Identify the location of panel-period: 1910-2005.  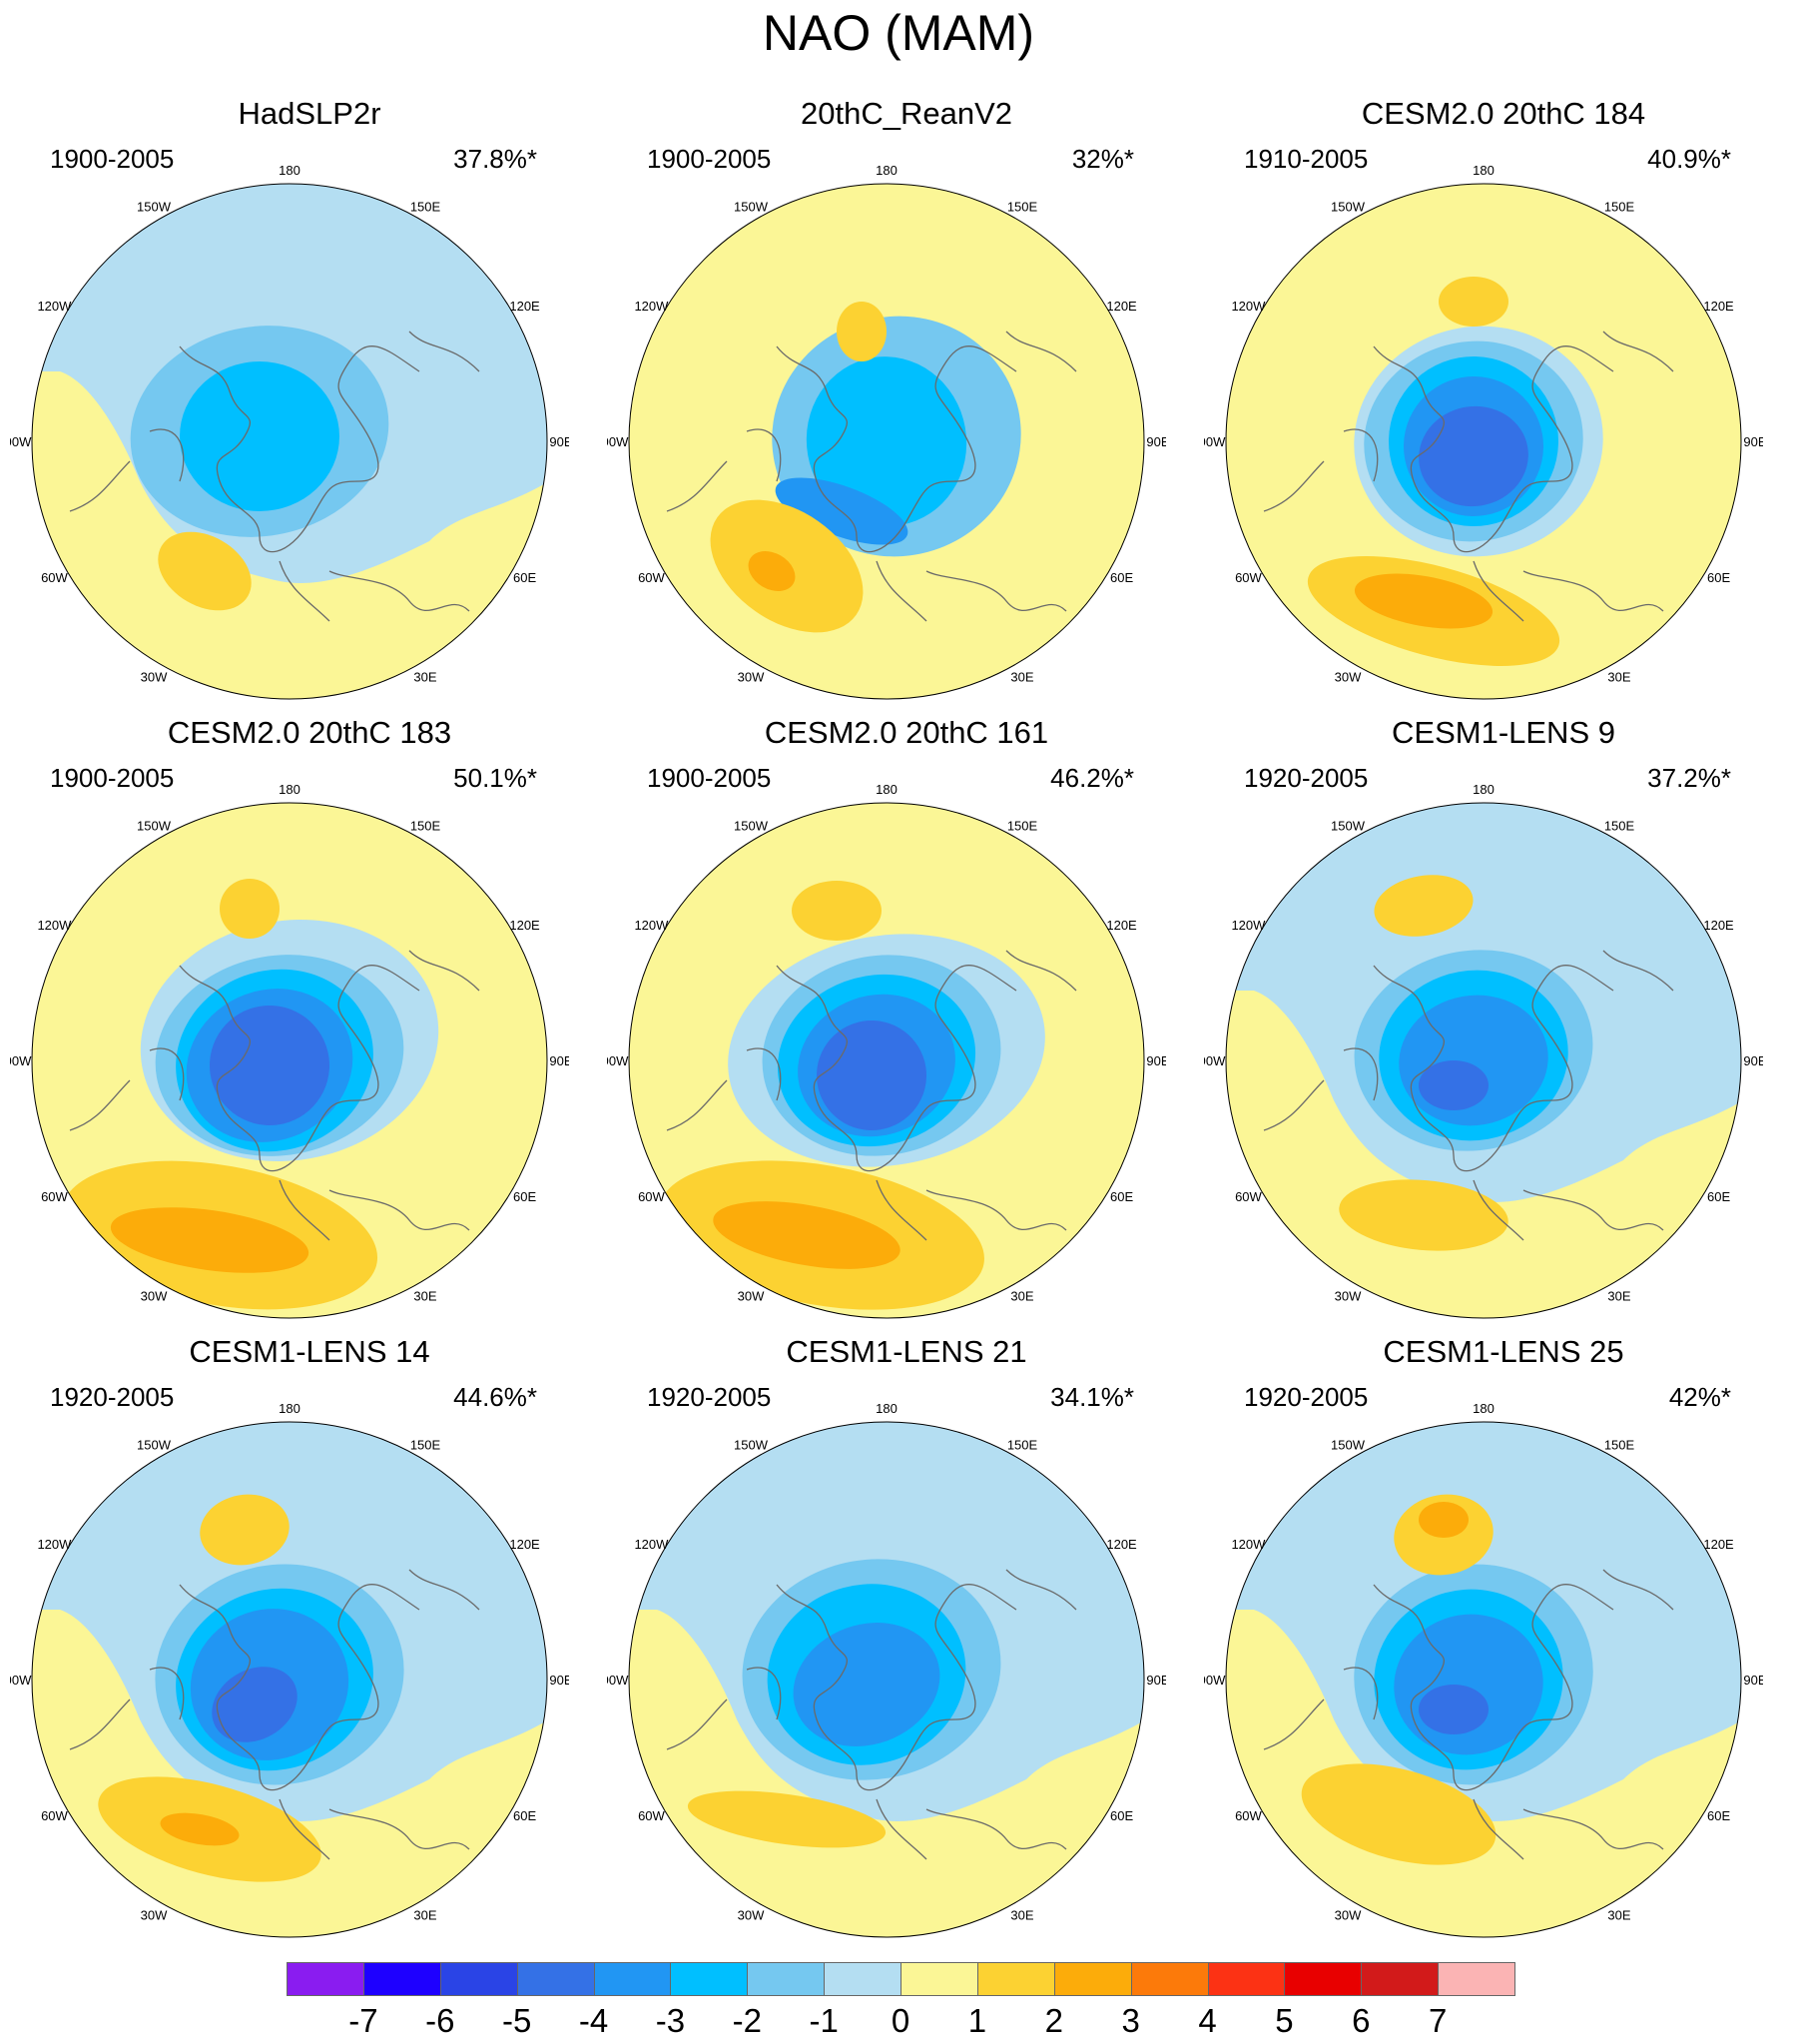
(1306, 159).